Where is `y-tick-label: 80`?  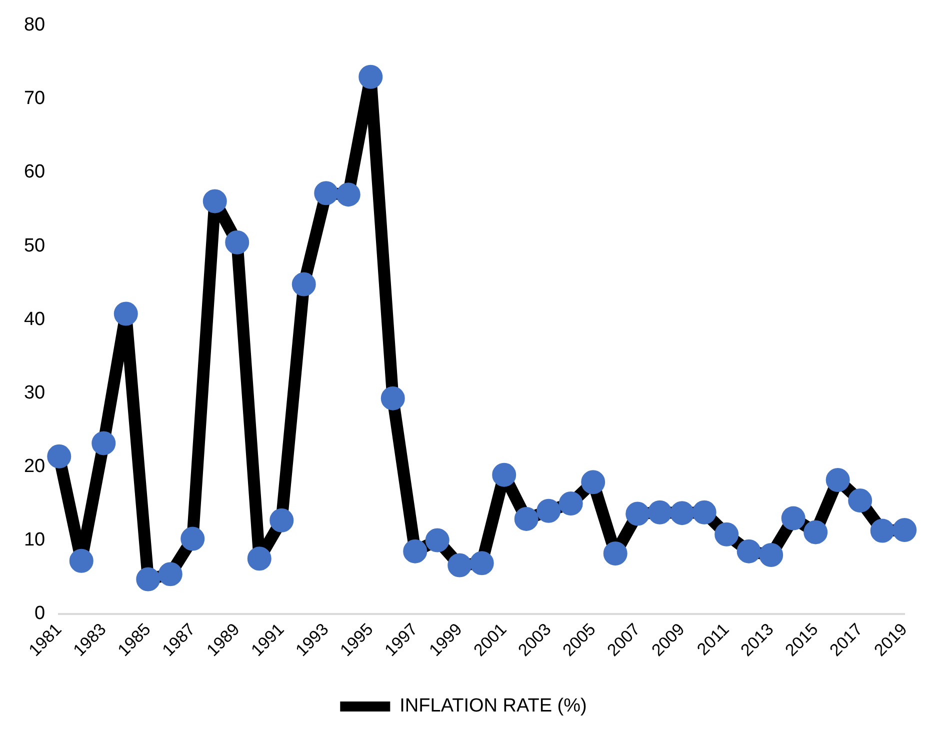
y-tick-label: 80 is located at coordinates (35, 25).